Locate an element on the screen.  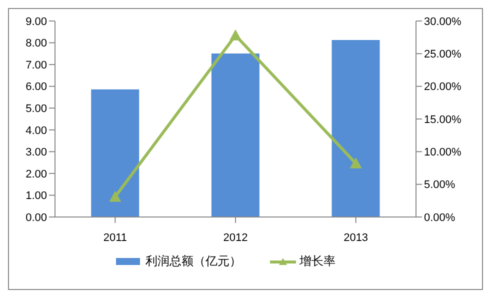
y-tick-label: 3.00 is located at coordinates (36, 152).